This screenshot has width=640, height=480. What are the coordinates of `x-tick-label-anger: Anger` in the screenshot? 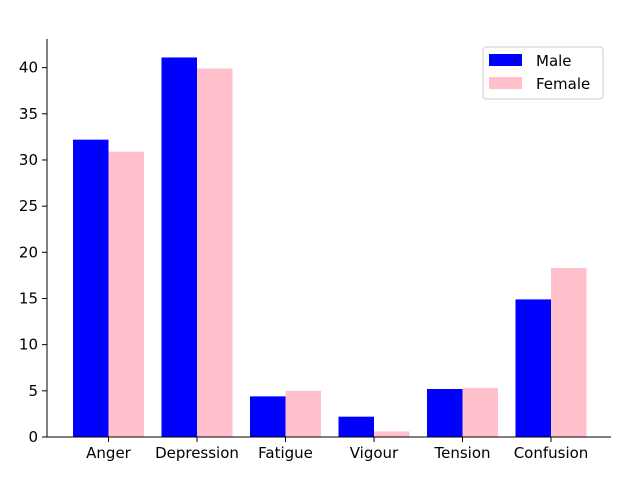 It's located at (109, 453).